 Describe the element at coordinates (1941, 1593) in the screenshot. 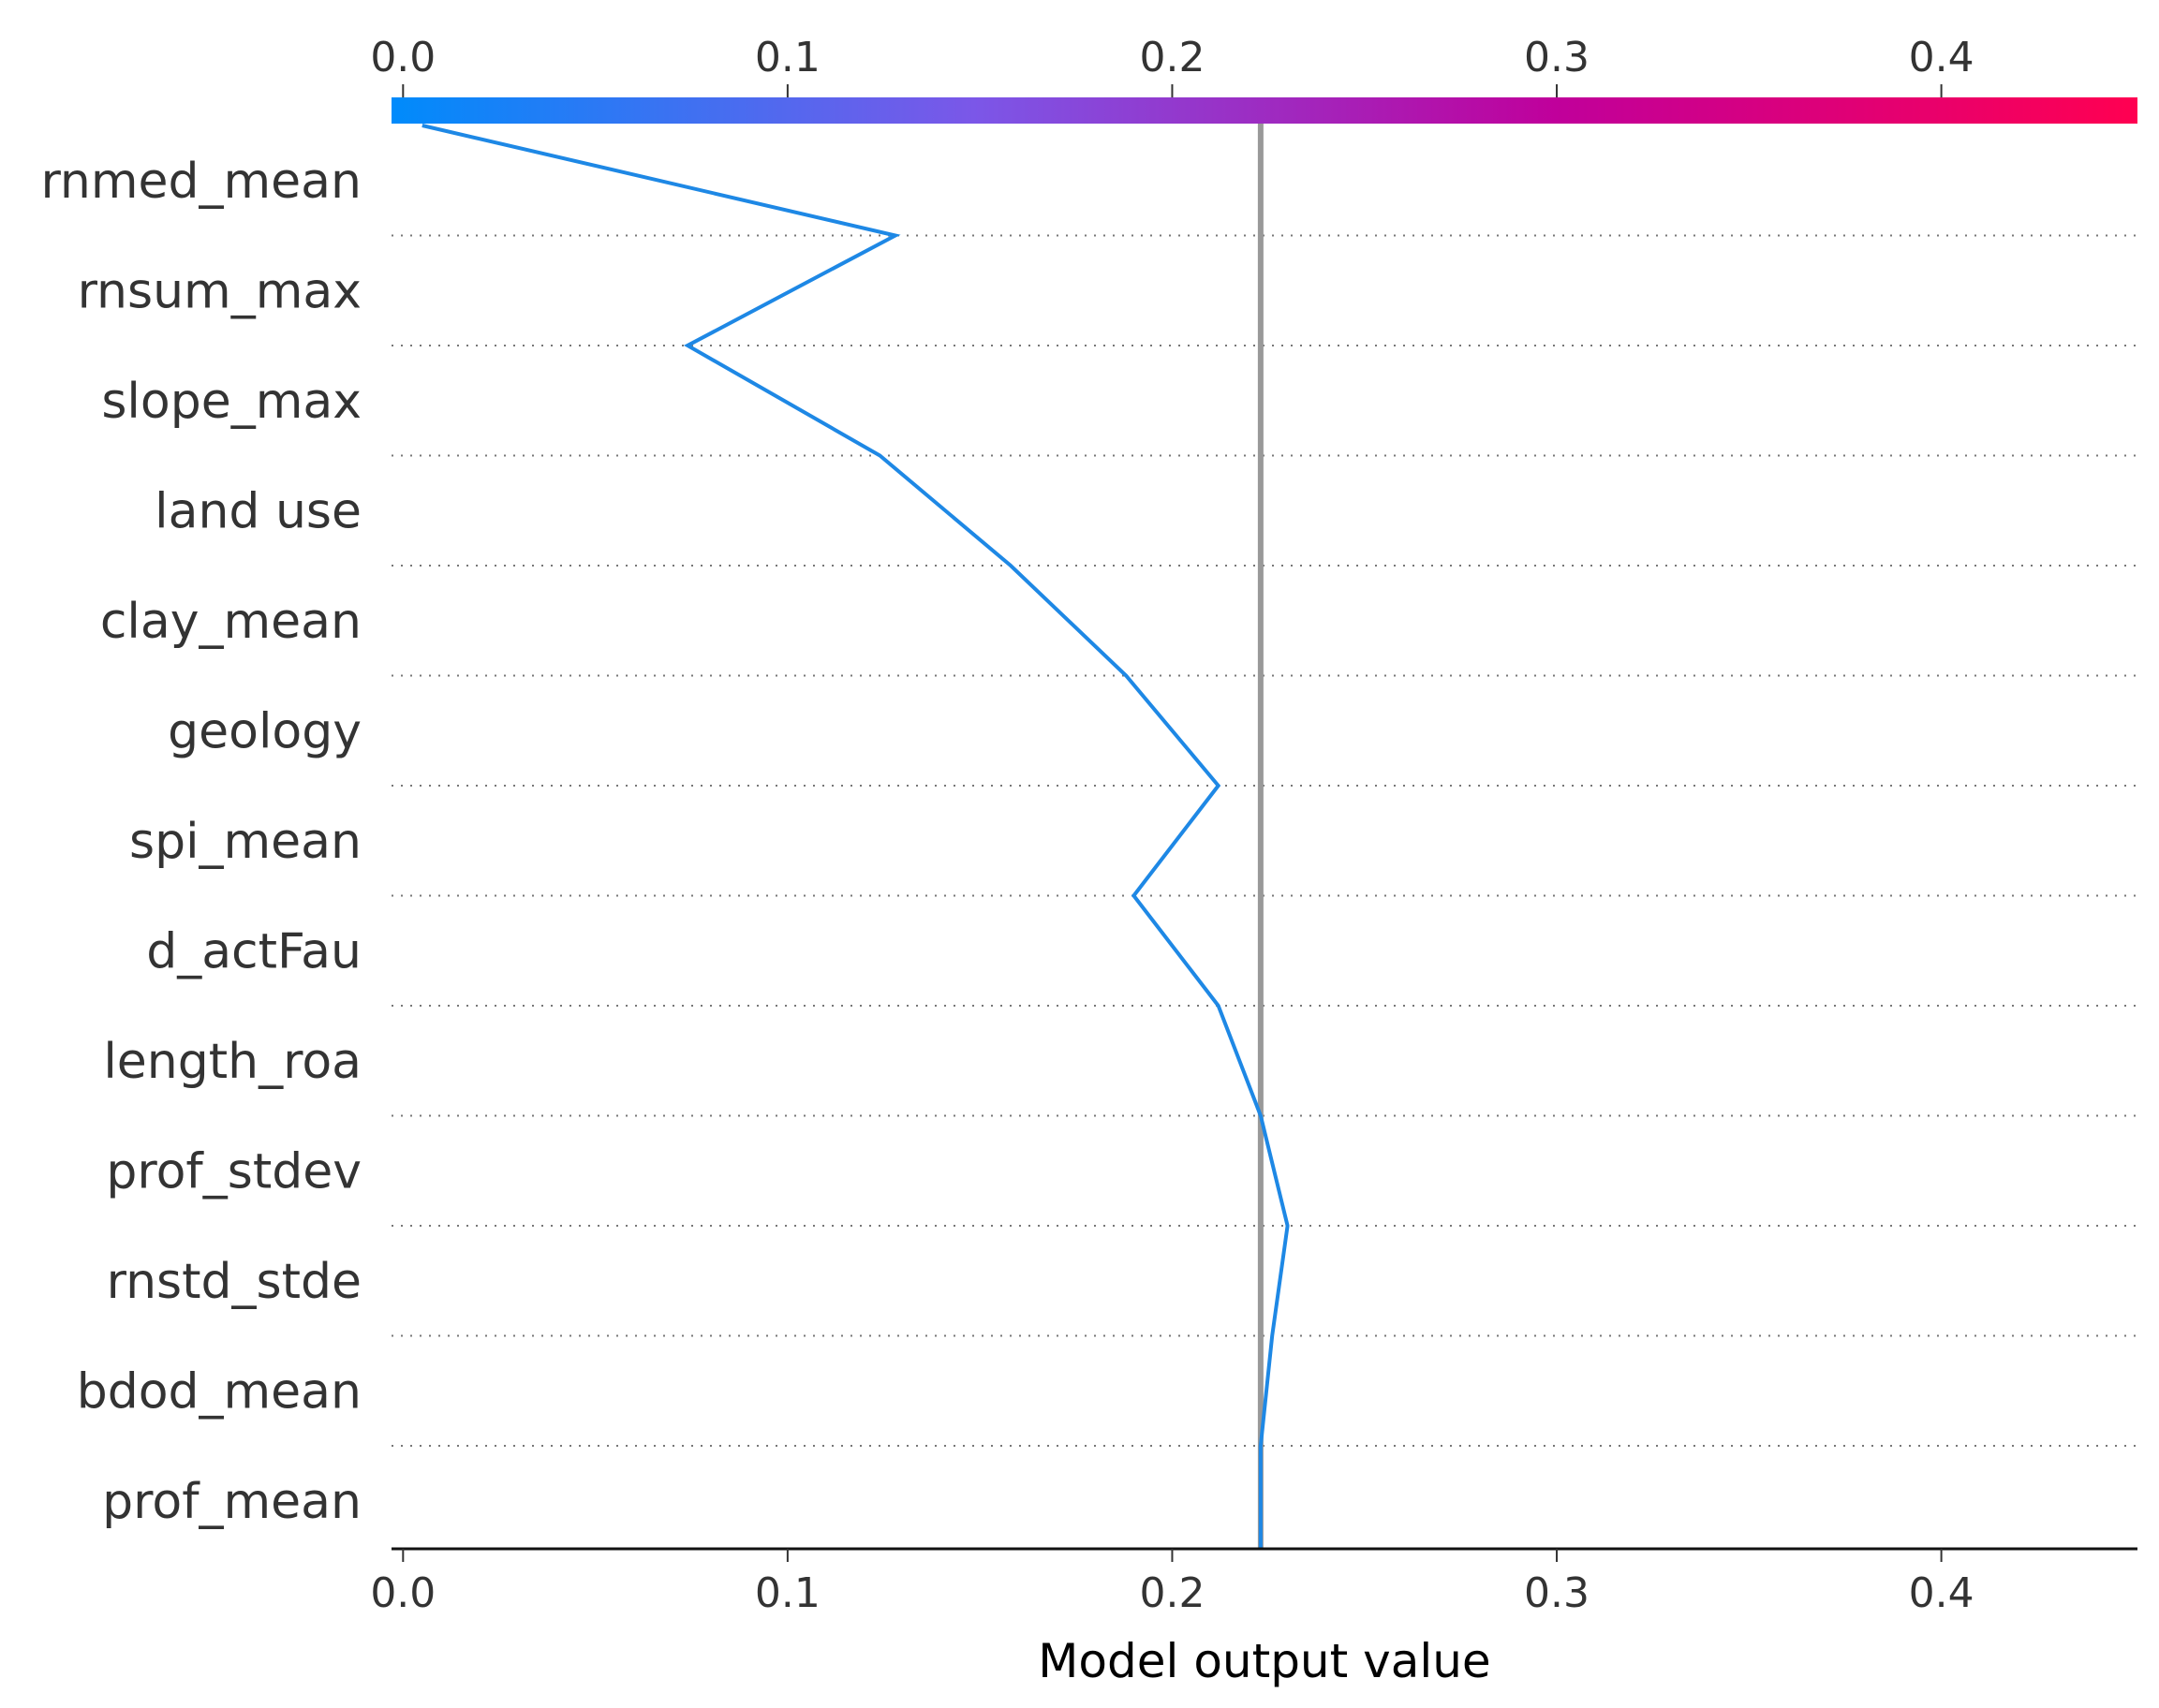

I see `bottom-tick-label: 0.4` at that location.